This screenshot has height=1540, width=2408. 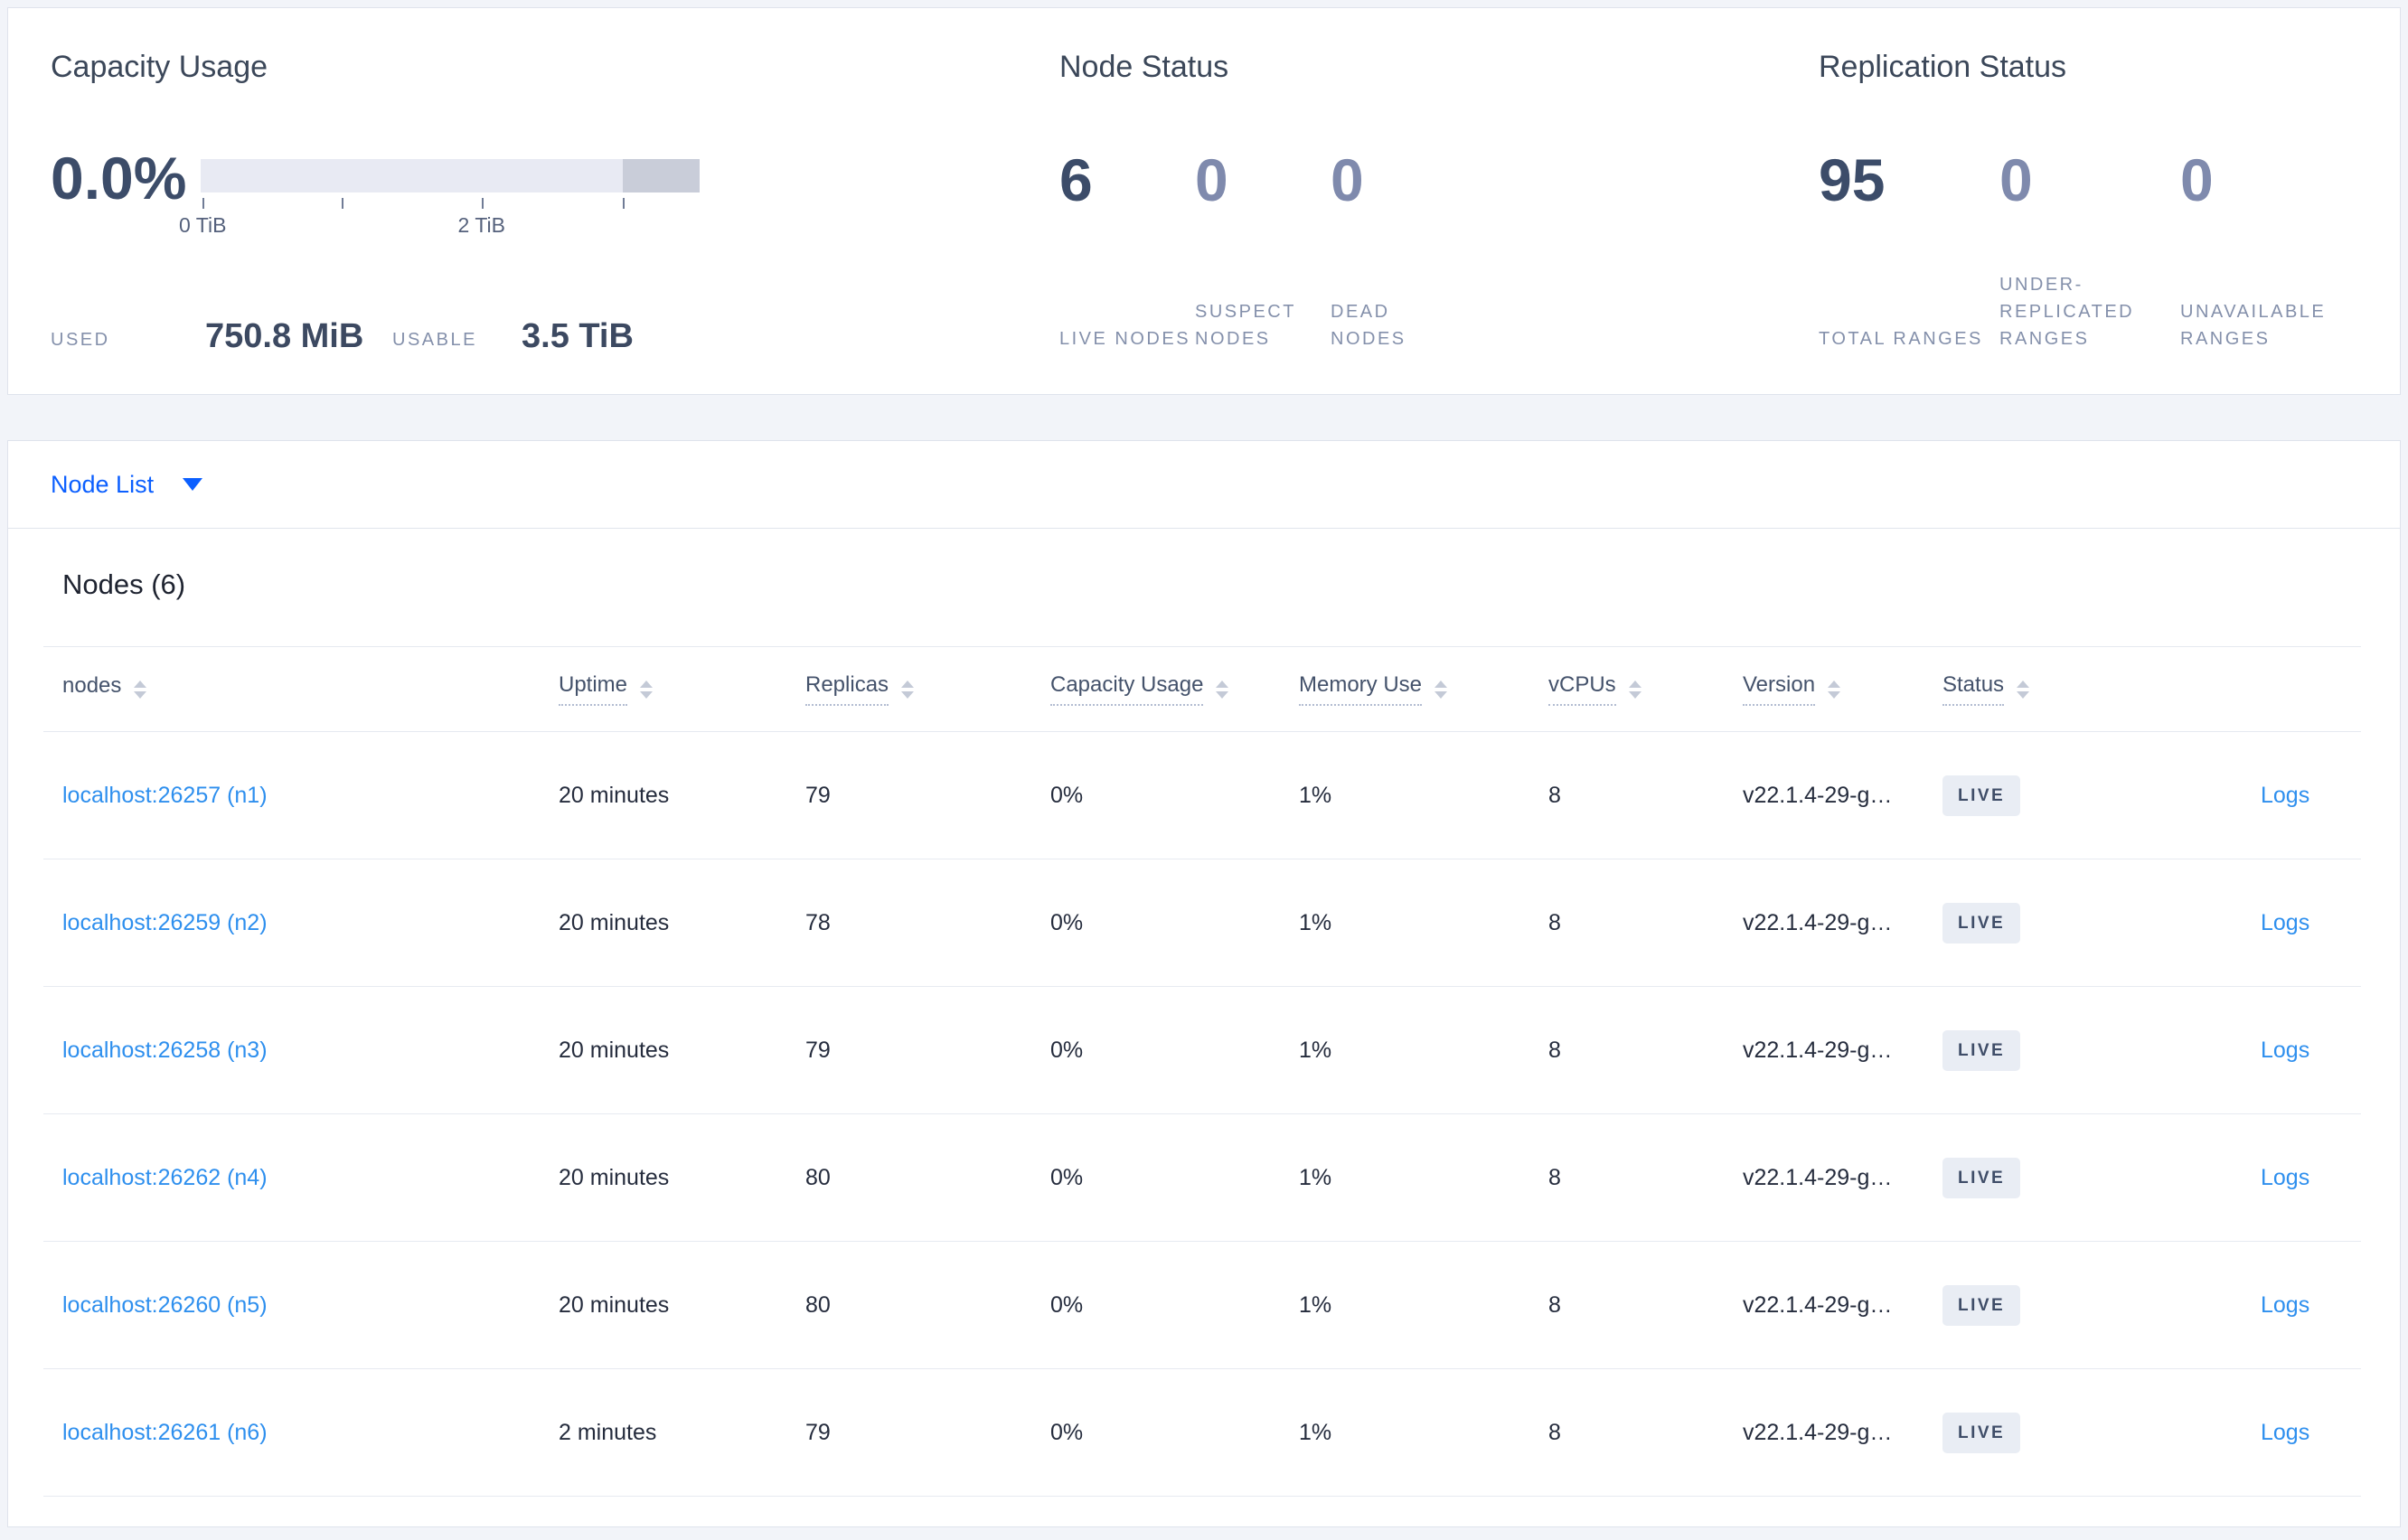 I want to click on stat-label: TOTAL RANGES, so click(x=1901, y=339).